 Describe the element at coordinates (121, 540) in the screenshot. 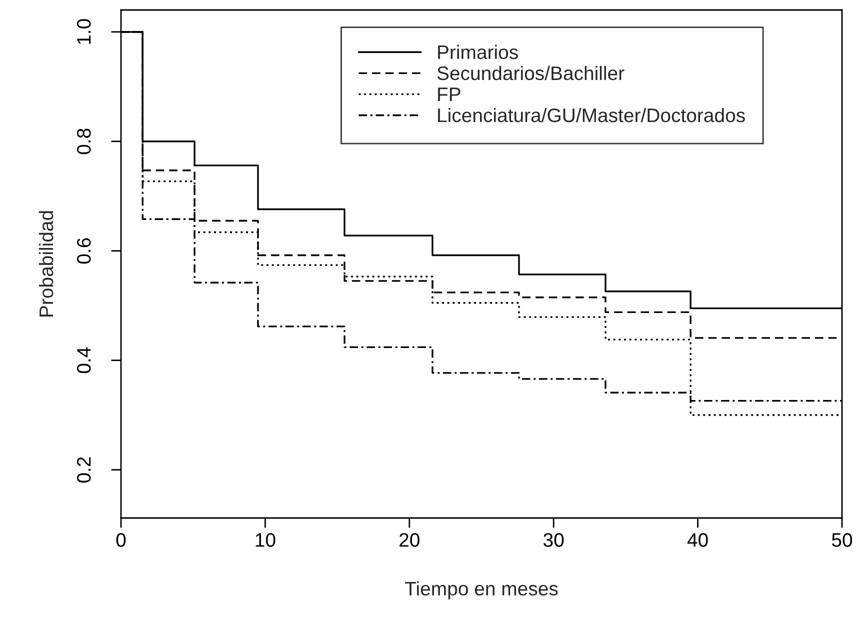

I see `x-tick-label: 0` at that location.